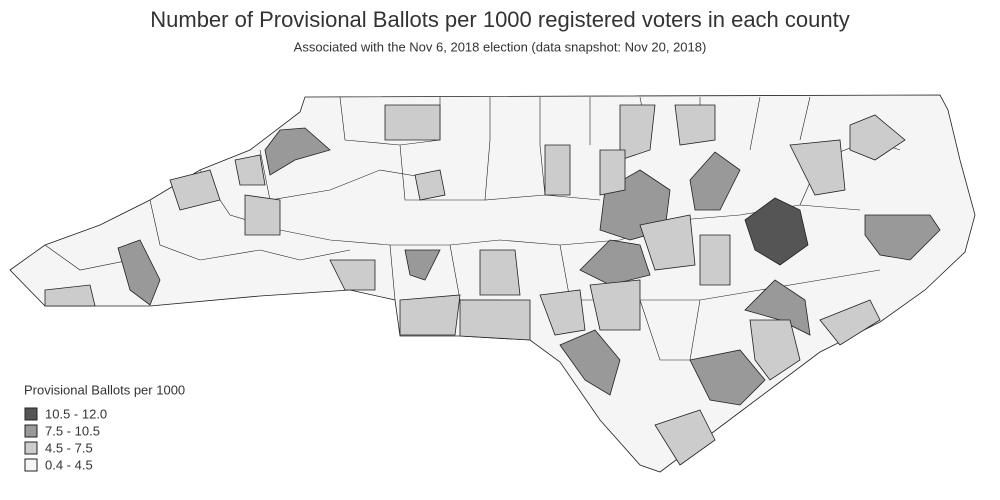 This screenshot has height=500, width=1000. I want to click on legend-label: 4.5 - 7.5, so click(69, 447).